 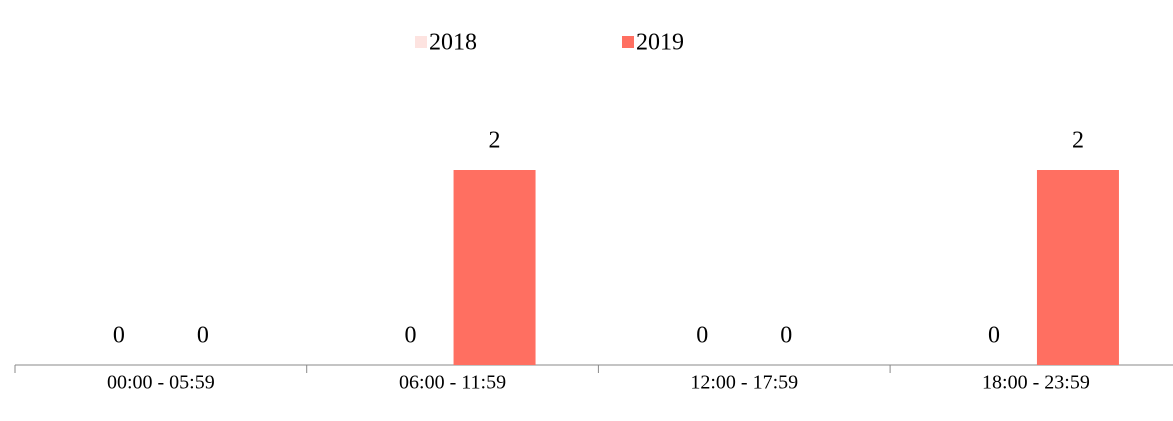 I want to click on x-tick-label: 18:00 - 23:59, so click(x=1036, y=383).